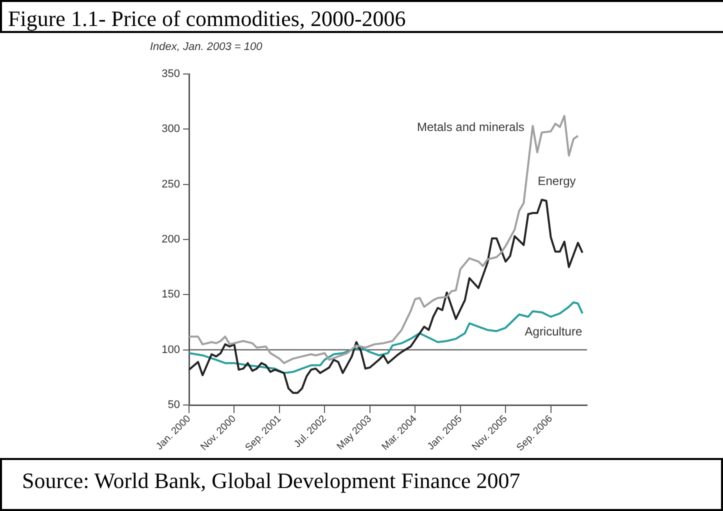  I want to click on y-tick-label: 200, so click(171, 240).